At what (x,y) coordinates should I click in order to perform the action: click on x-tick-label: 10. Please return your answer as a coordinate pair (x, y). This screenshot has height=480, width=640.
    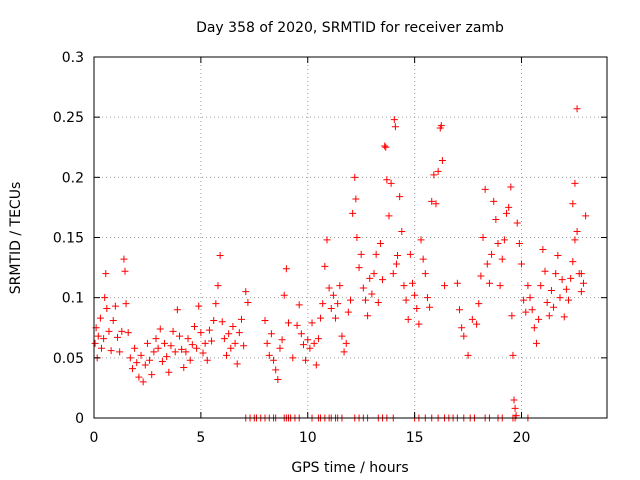
    Looking at the image, I should click on (308, 438).